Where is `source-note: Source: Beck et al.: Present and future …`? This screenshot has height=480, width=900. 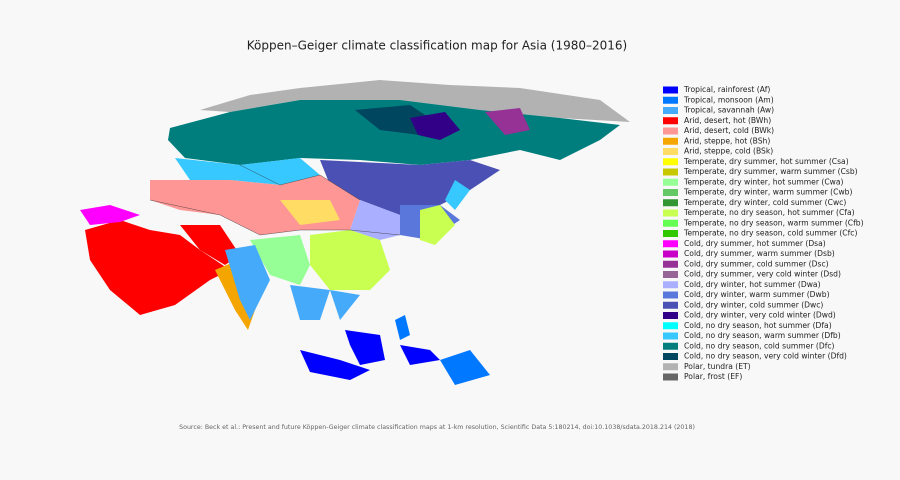
source-note: Source: Beck et al.: Present and future … is located at coordinates (437, 427).